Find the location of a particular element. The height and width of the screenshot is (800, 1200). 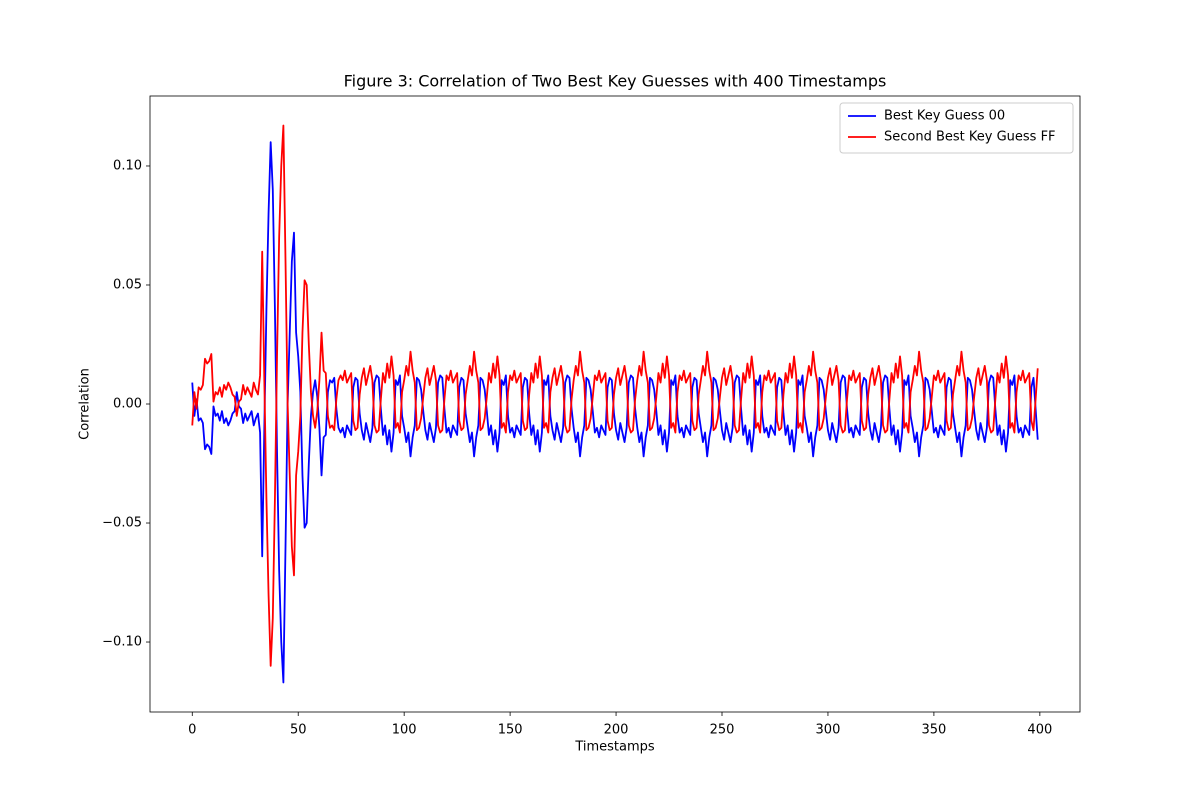

legend-label: Second Best Key Guess FF is located at coordinates (970, 137).